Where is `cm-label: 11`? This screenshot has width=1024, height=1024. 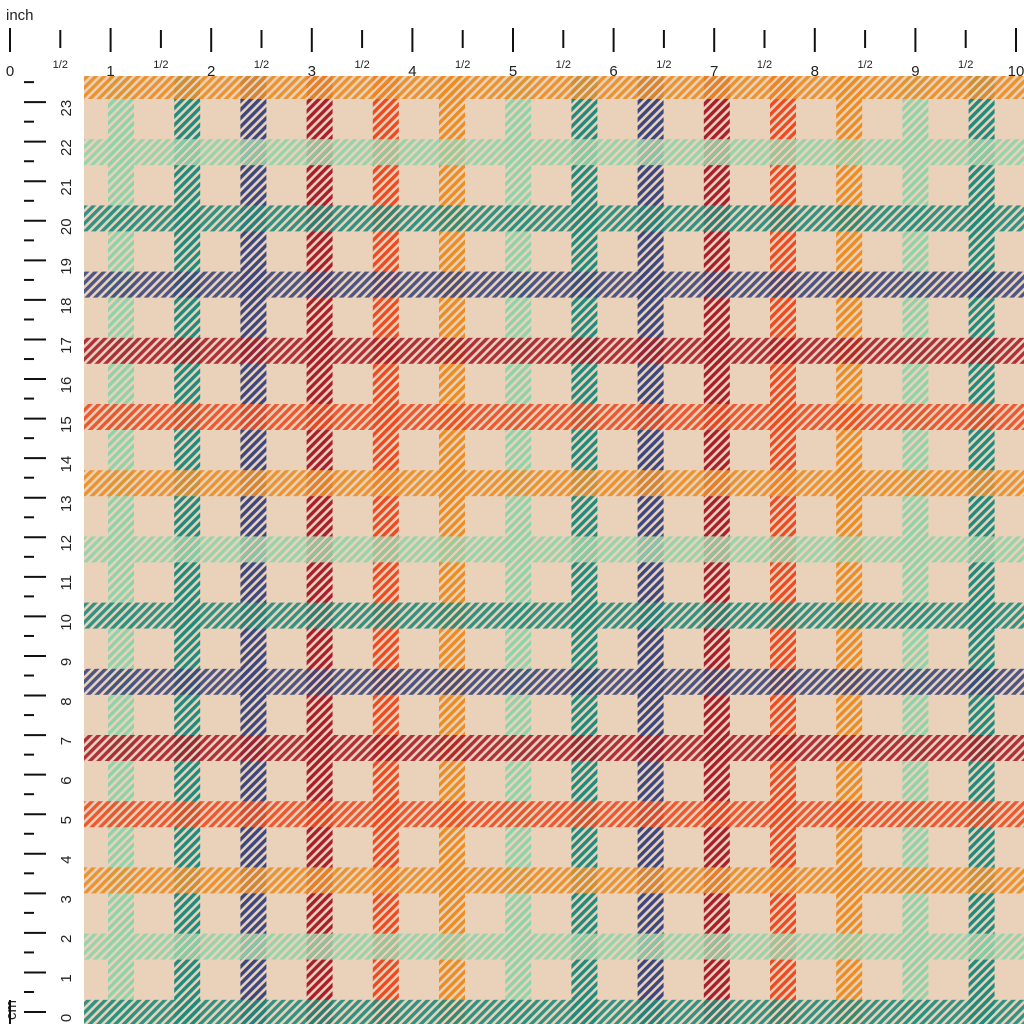 cm-label: 11 is located at coordinates (66, 583).